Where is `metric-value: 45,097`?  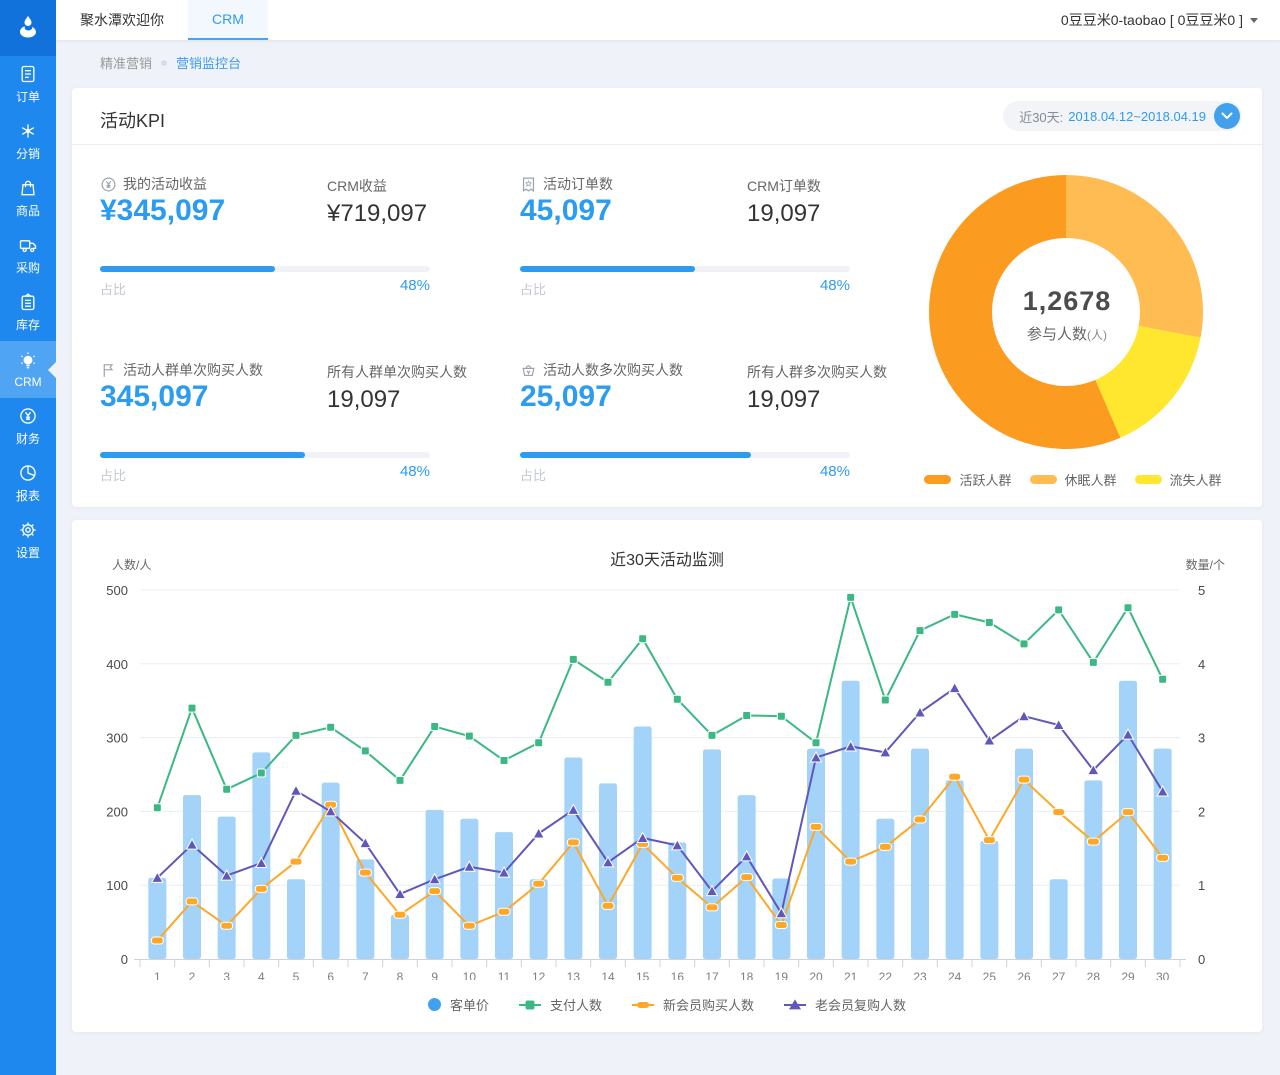
metric-value: 45,097 is located at coordinates (566, 210).